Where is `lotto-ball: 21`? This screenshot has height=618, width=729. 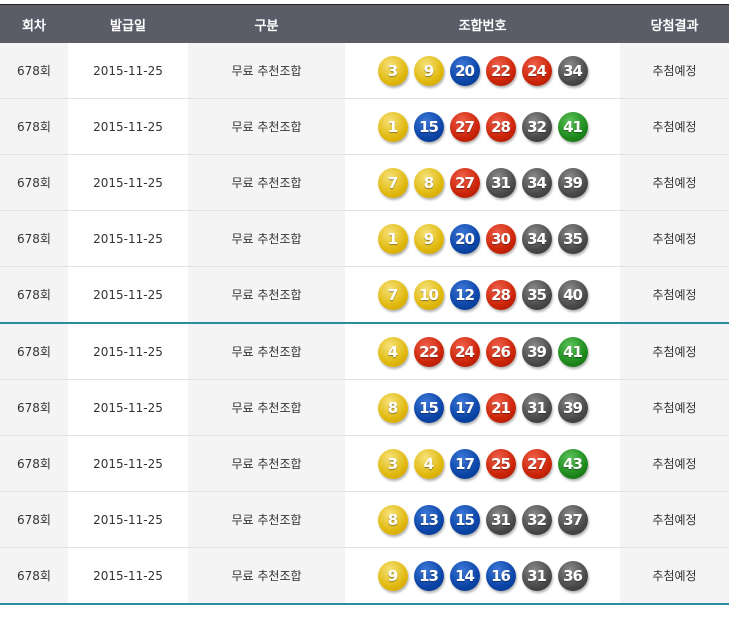
lotto-ball: 21 is located at coordinates (500, 407).